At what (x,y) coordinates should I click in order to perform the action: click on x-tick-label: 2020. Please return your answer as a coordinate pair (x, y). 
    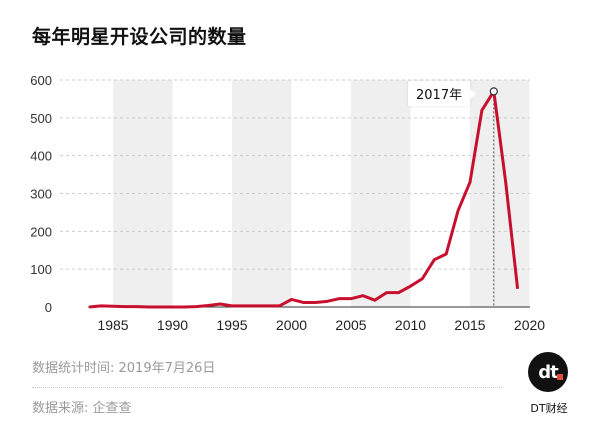
    Looking at the image, I should click on (529, 325).